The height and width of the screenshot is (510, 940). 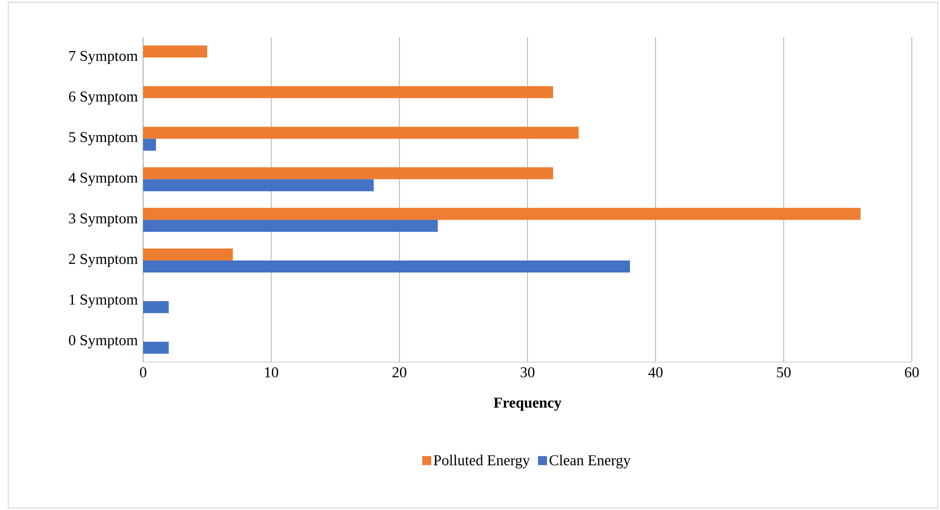 What do you see at coordinates (103, 179) in the screenshot?
I see `y-tick-label: 4 Symptom` at bounding box center [103, 179].